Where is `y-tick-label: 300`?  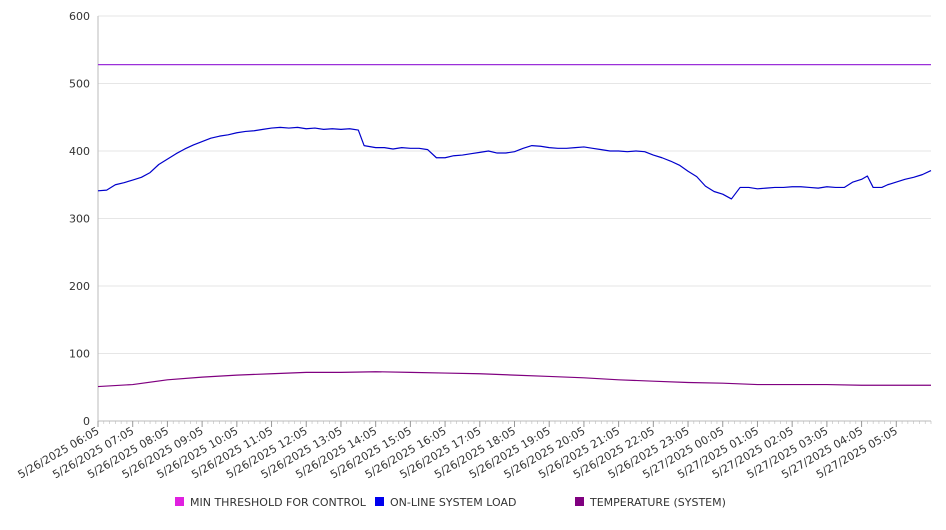
y-tick-label: 300 is located at coordinates (79, 219).